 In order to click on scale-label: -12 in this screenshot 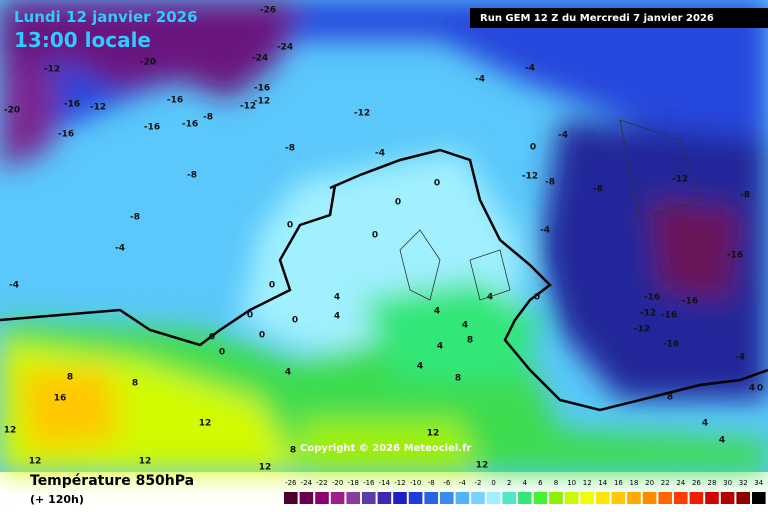, I will do `click(399, 483)`.